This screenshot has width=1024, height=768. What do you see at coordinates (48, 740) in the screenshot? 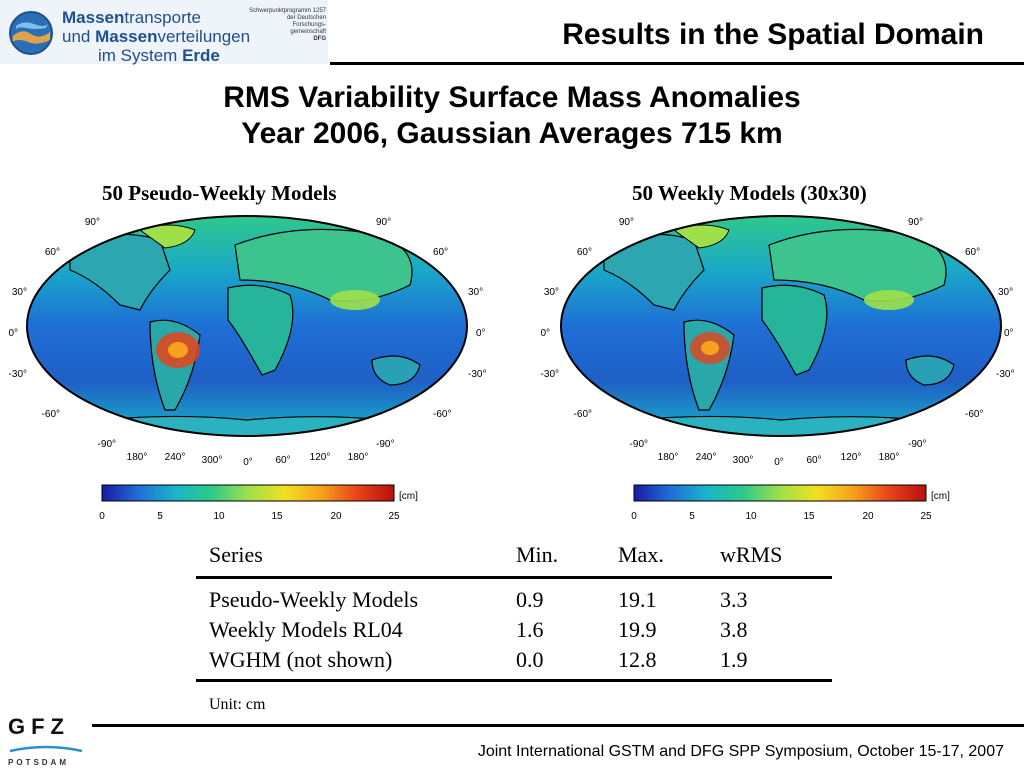
I see `gfz-logo: GFZ POTSDAM` at bounding box center [48, 740].